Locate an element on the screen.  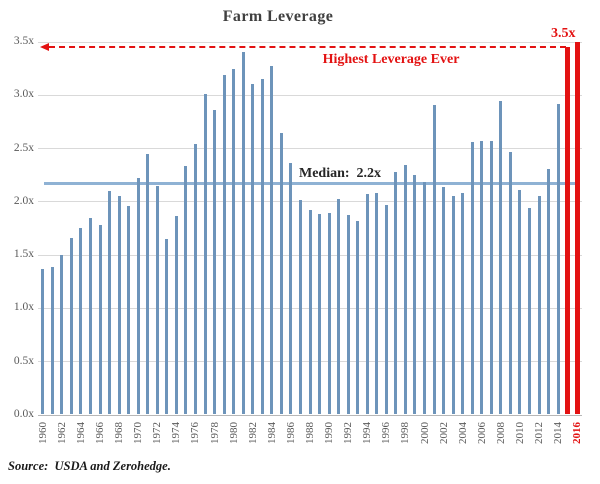
y-axis-tick-label: 2.5x is located at coordinates (23, 147).